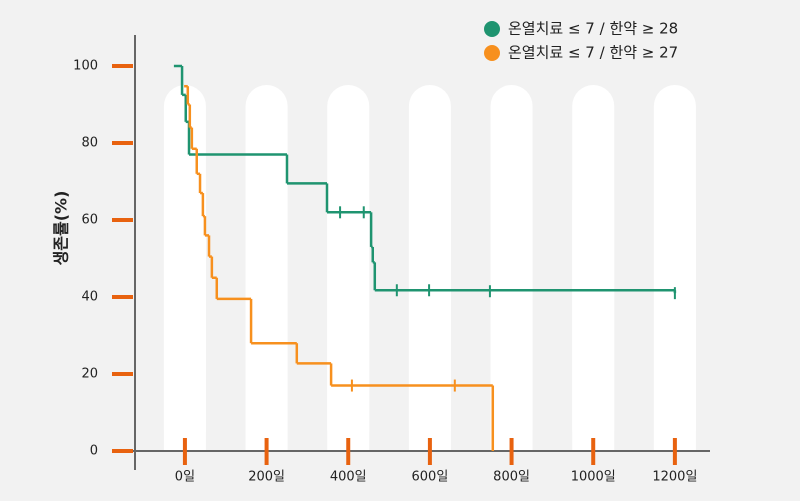 The height and width of the screenshot is (501, 800). I want to click on y-tick-label: 60, so click(89, 220).